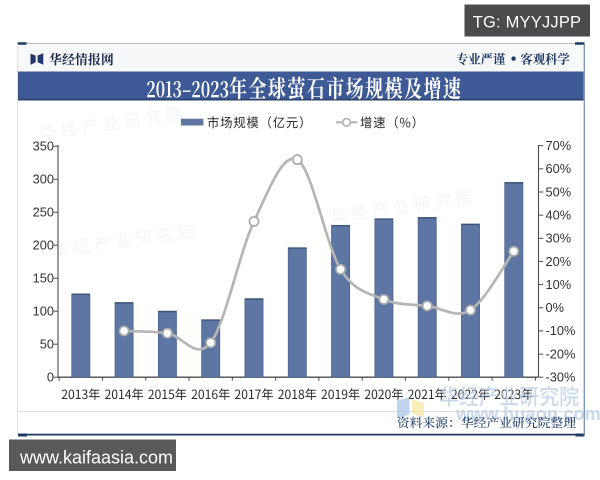 This screenshot has height=480, width=600. Describe the element at coordinates (43, 245) in the screenshot. I see `svg-text: 200` at that location.